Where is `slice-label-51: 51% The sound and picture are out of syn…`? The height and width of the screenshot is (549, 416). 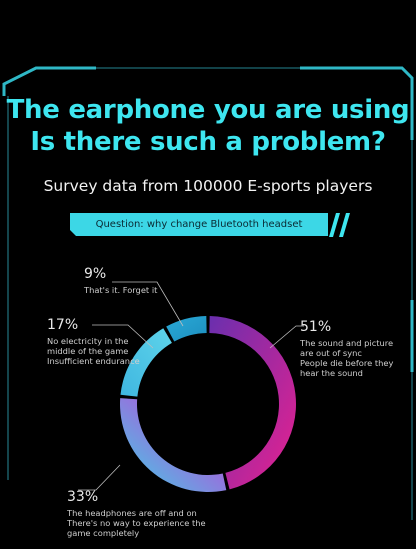
slice-label-51: 51% The sound and picture are out of syn… is located at coordinates (356, 348).